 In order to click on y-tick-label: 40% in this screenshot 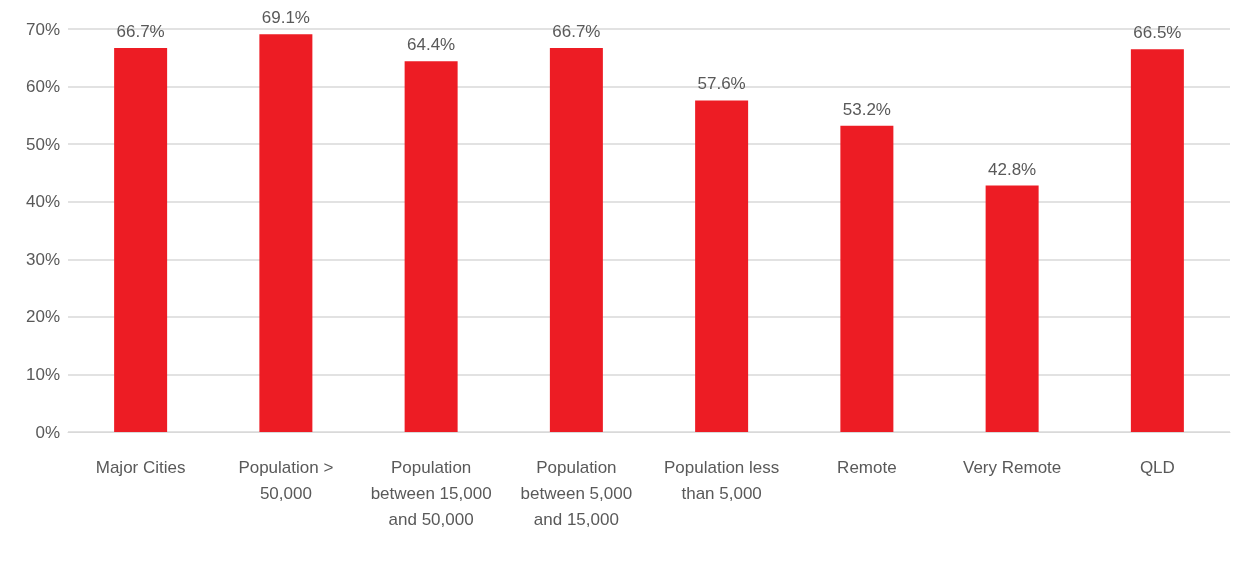, I will do `click(42, 202)`.